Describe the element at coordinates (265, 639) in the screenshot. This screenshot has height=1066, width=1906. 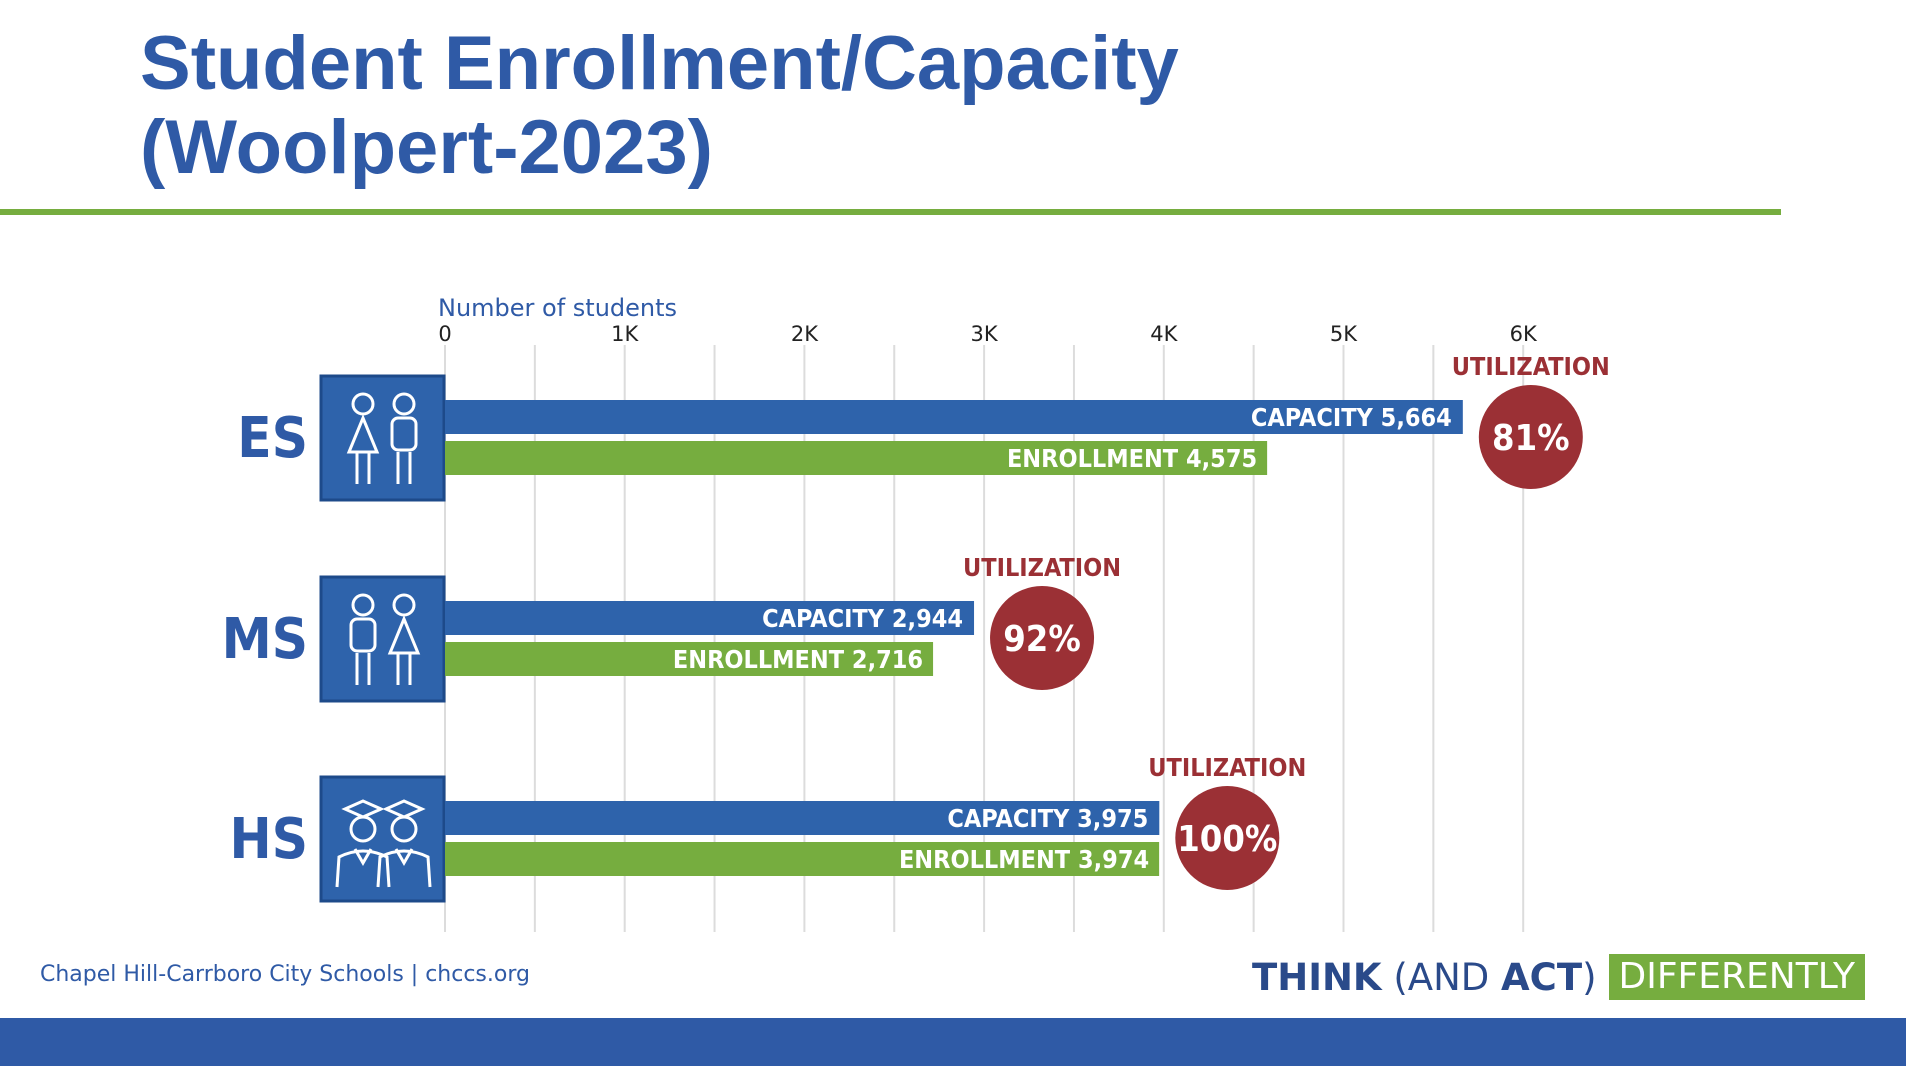
I see `category-label: MS` at that location.